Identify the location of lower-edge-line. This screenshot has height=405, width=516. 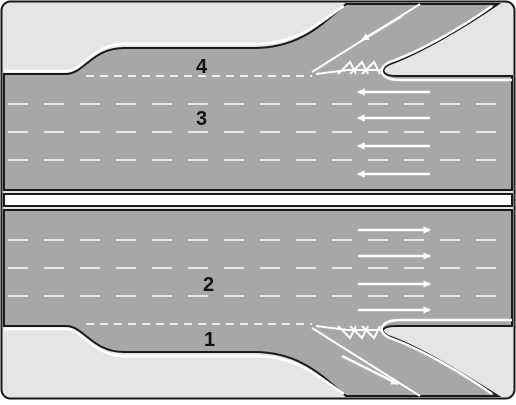
(174, 361).